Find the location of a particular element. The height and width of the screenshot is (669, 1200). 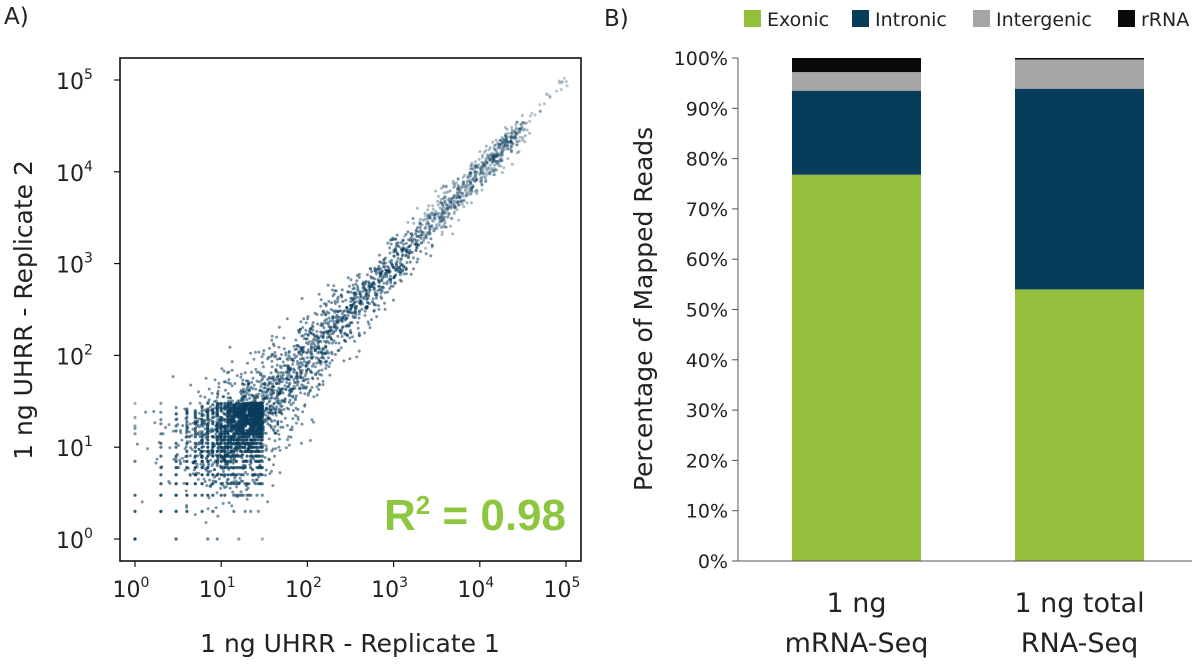

scatter-x-axis-label: 1 ng UHRR - Replicate 1 is located at coordinates (350, 643).